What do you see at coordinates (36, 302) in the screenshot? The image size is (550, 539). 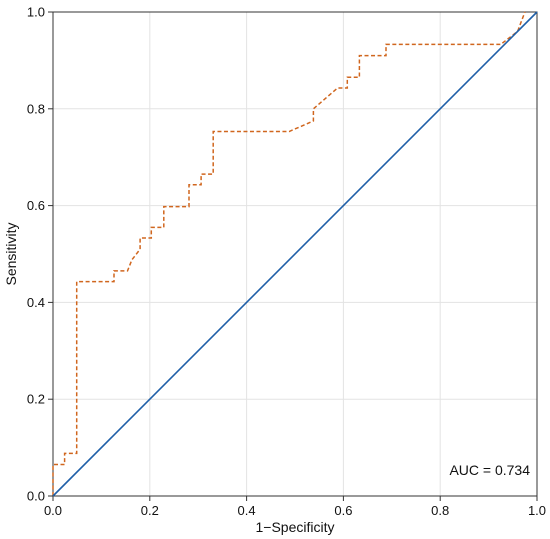 I see `y-tick-label: 0.4` at bounding box center [36, 302].